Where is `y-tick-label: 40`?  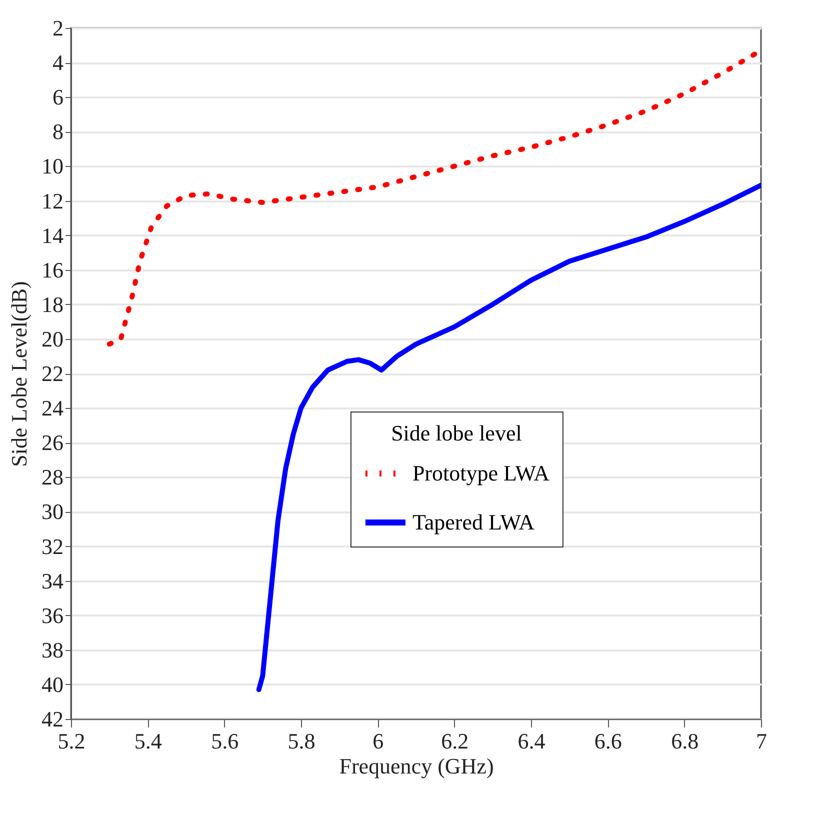 y-tick-label: 40 is located at coordinates (53, 684).